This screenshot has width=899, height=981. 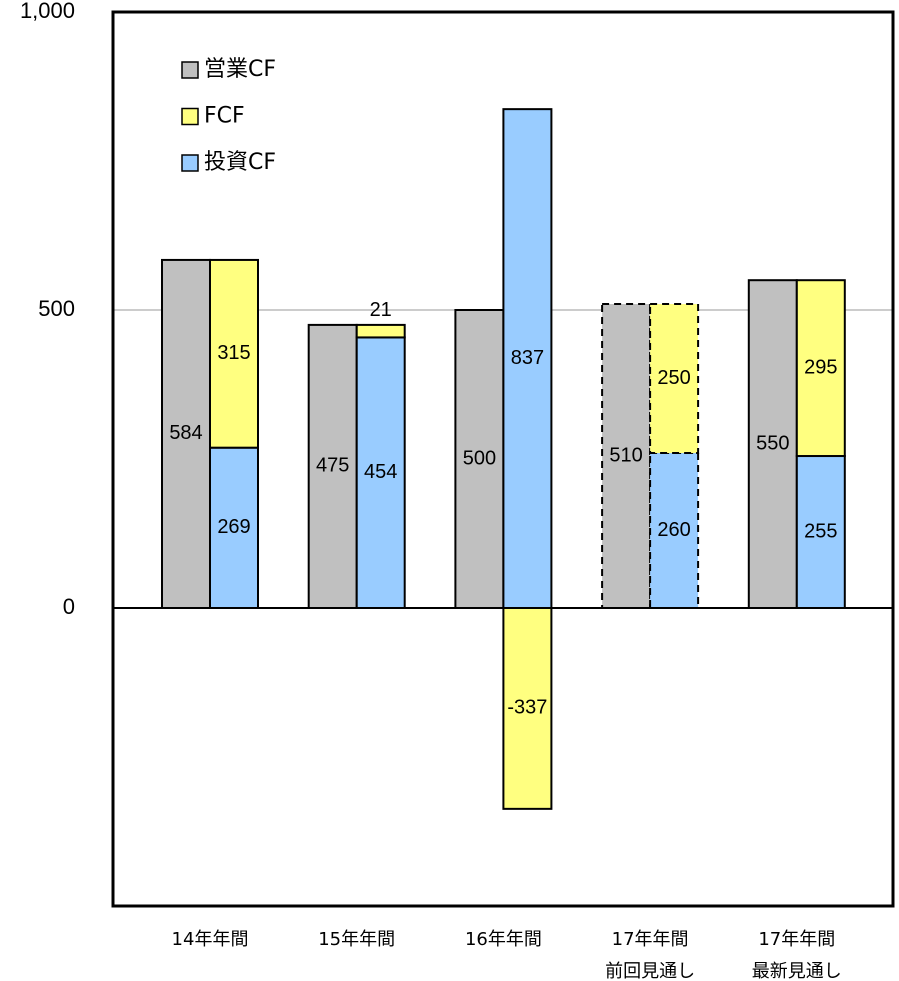 I want to click on value-label: 269, so click(x=233, y=527).